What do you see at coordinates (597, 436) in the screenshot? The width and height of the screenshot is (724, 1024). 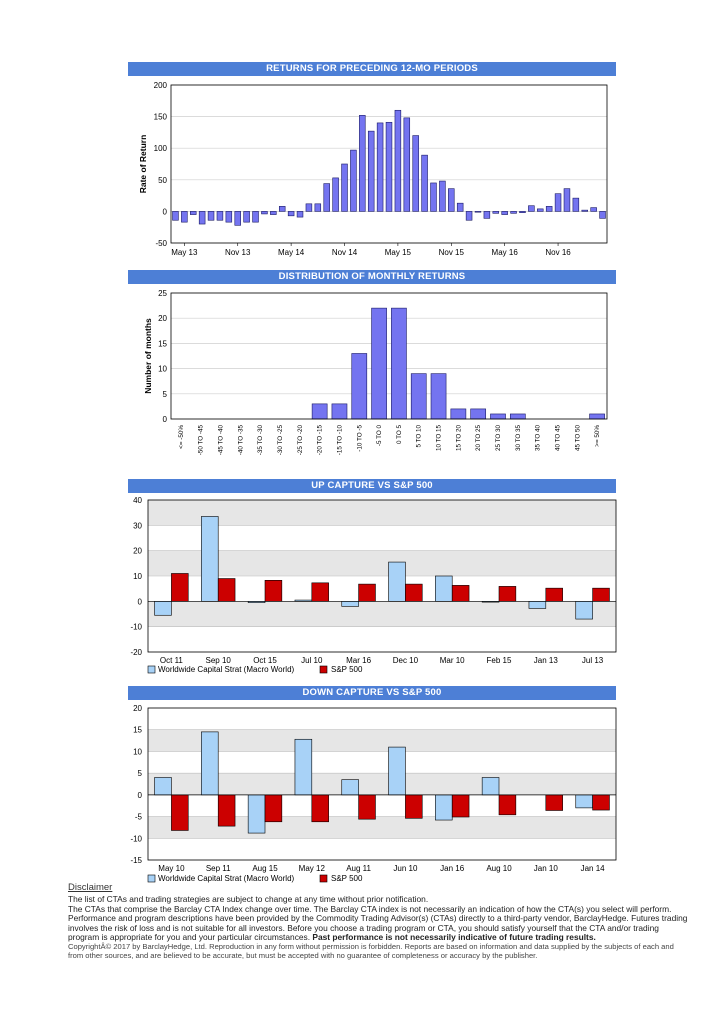 I see `x-tick-label: >= 50%` at bounding box center [597, 436].